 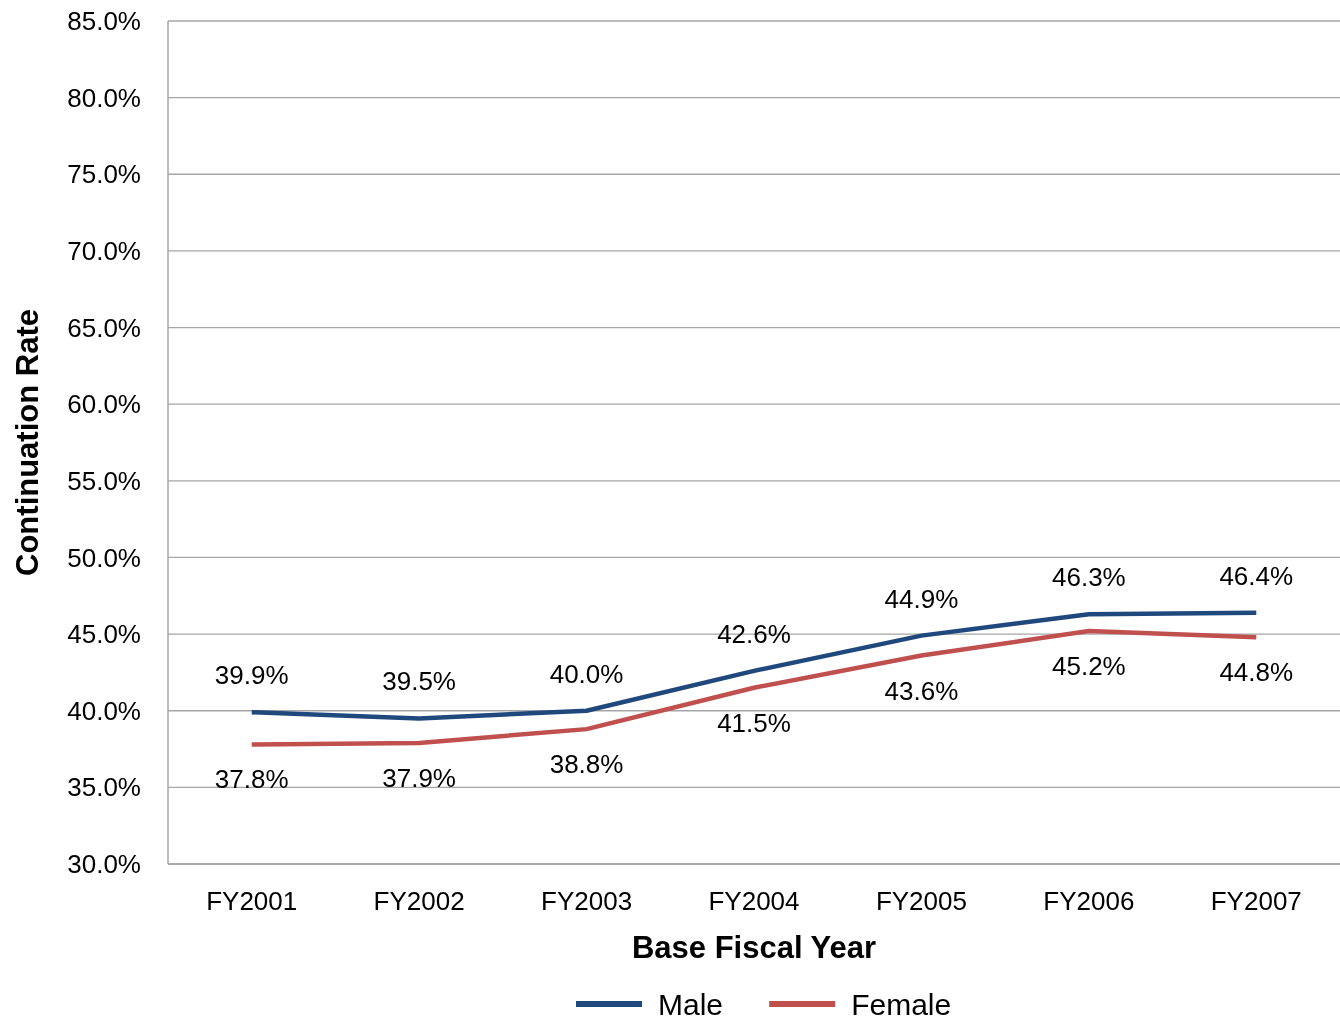 I want to click on x-axis-title: Base Fiscal Year, so click(x=754, y=947).